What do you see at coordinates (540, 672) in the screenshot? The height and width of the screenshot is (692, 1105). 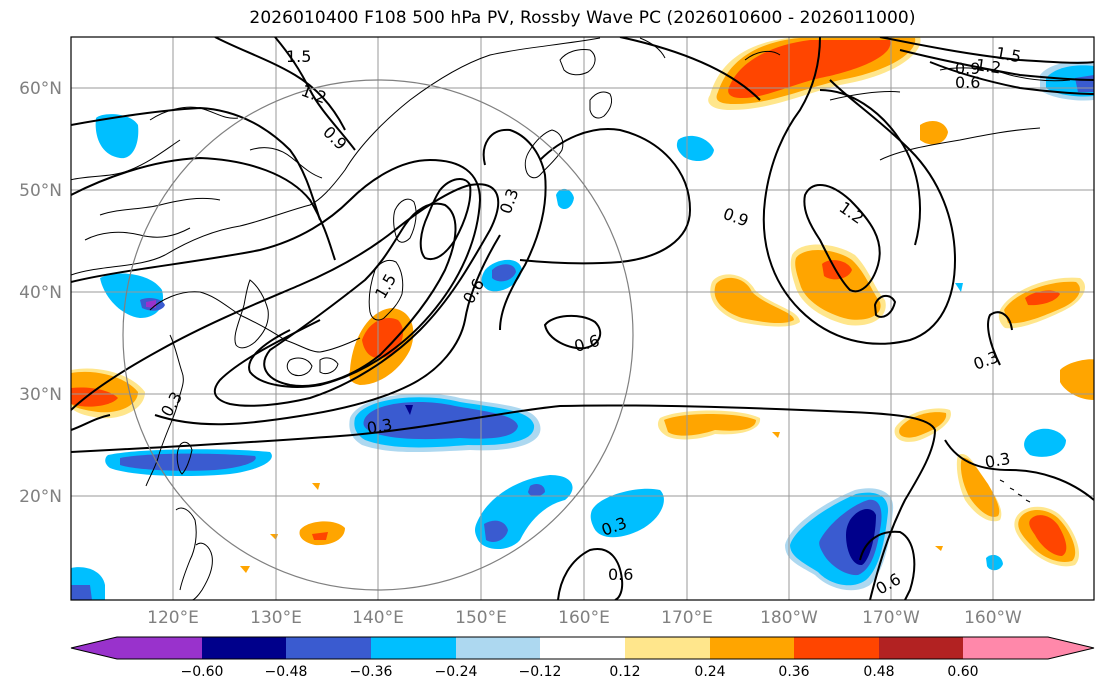 I see `colorbar-tick-label: −0.12` at bounding box center [540, 672].